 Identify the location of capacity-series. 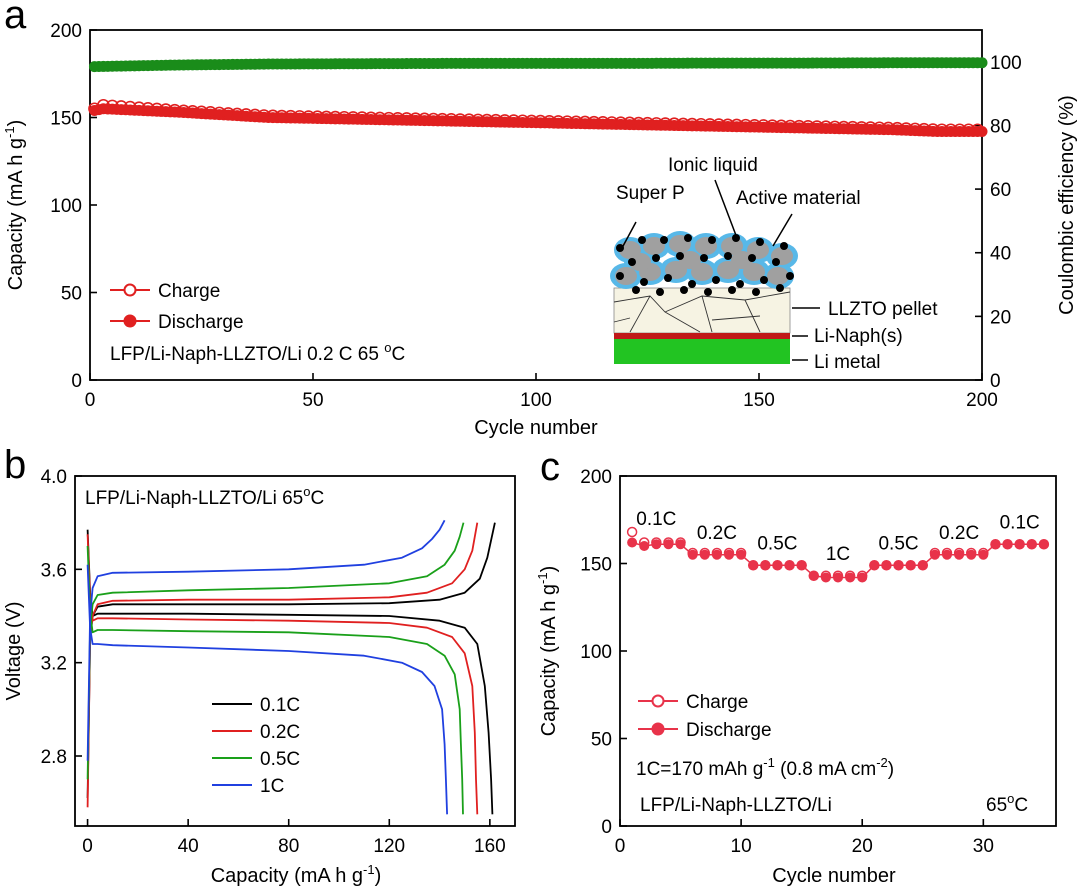
(538, 117).